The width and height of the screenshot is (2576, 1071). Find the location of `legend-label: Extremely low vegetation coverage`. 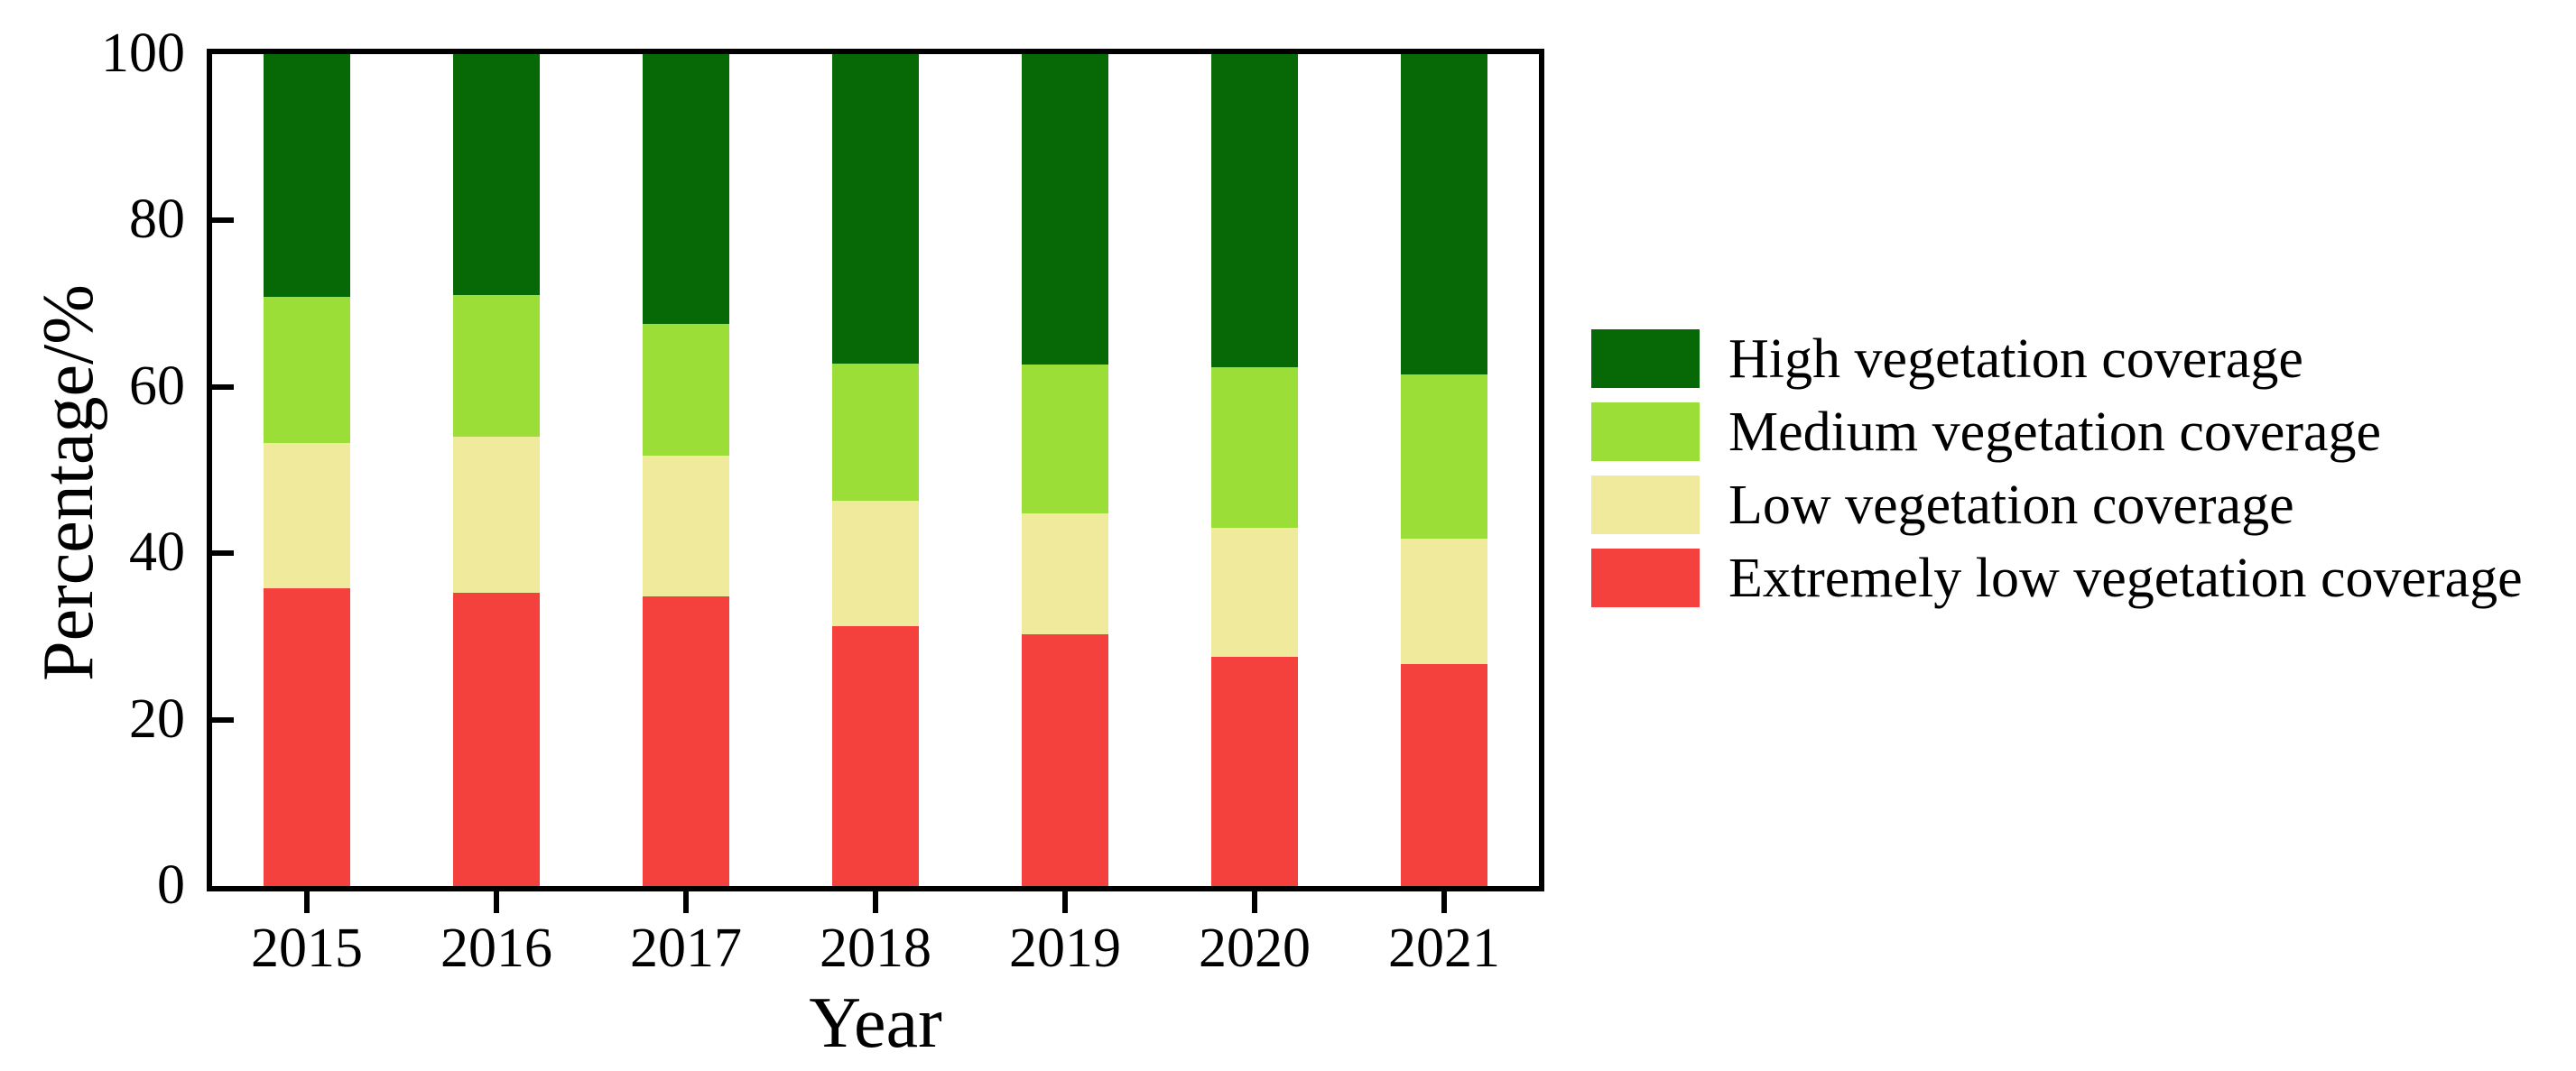

legend-label: Extremely low vegetation coverage is located at coordinates (2125, 578).